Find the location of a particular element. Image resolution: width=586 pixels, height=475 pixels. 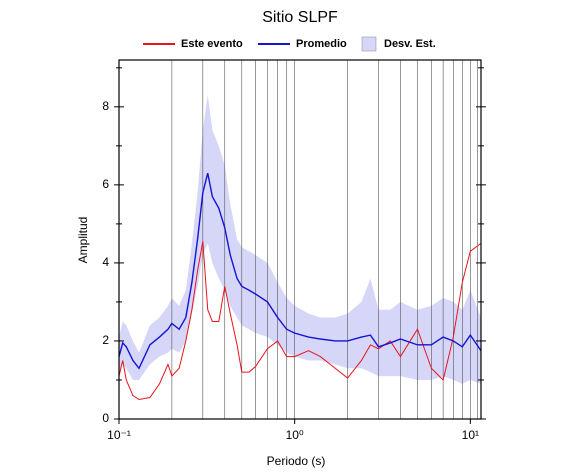

y-tick-label: 8 is located at coordinates (105, 106).